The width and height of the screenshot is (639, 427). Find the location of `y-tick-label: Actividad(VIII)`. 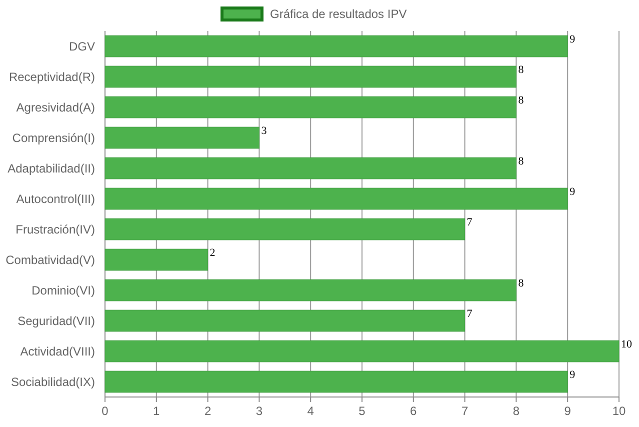

y-tick-label: Actividad(VIII) is located at coordinates (57, 351).